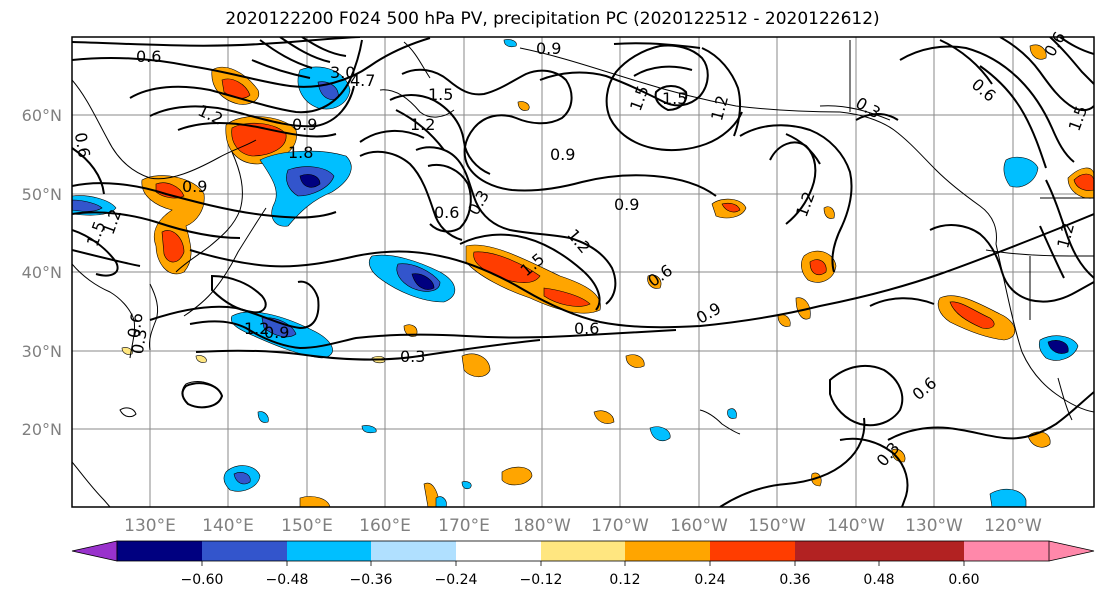 The image size is (1105, 601). I want to click on colorbar-tick-label: −0.48, so click(287, 580).